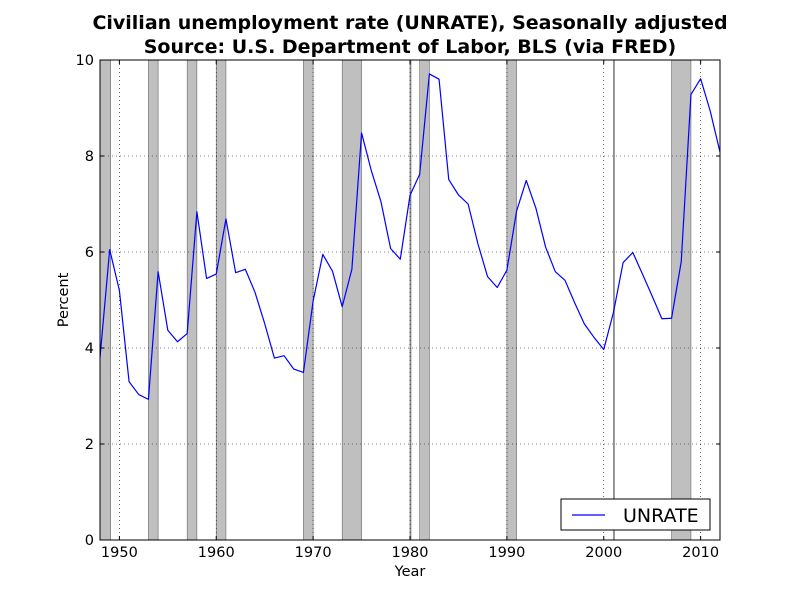 Image resolution: width=800 pixels, height=600 pixels. What do you see at coordinates (410, 572) in the screenshot?
I see `x-axis-label: Year` at bounding box center [410, 572].